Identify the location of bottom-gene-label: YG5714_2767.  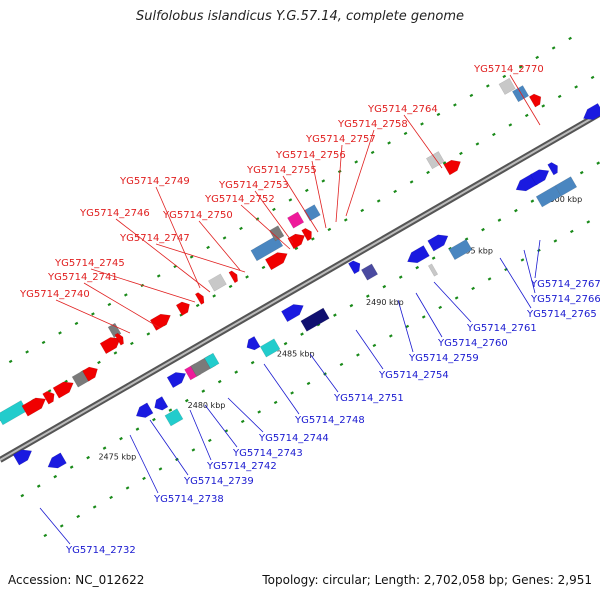
(565, 284).